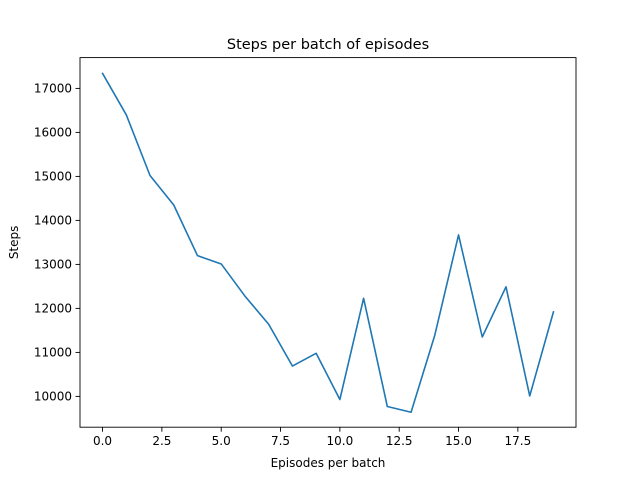  Describe the element at coordinates (399, 441) in the screenshot. I see `x-tick-label: 12.5` at that location.